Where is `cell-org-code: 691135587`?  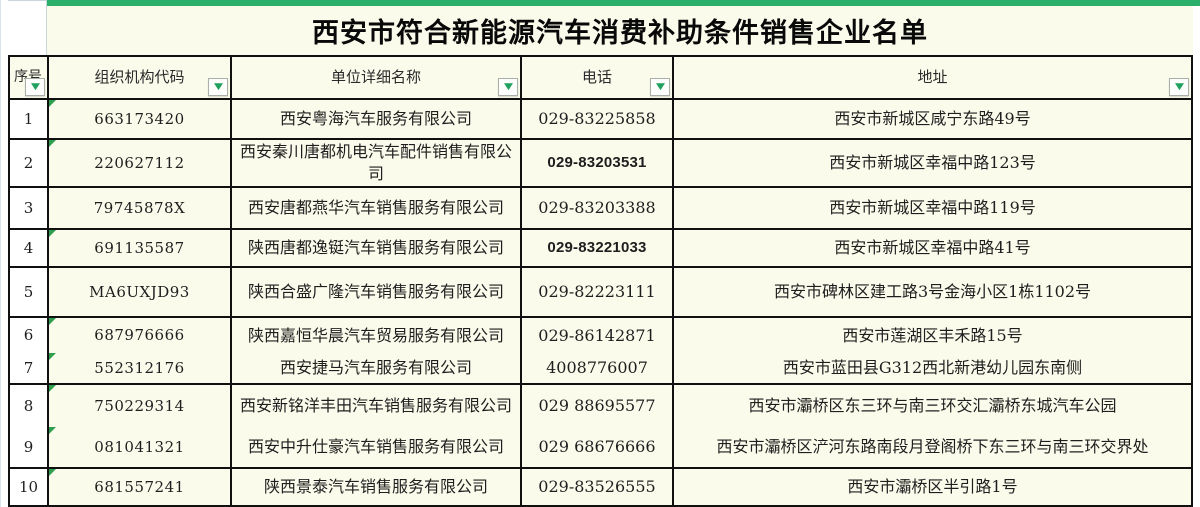
cell-org-code: 691135587 is located at coordinates (140, 249).